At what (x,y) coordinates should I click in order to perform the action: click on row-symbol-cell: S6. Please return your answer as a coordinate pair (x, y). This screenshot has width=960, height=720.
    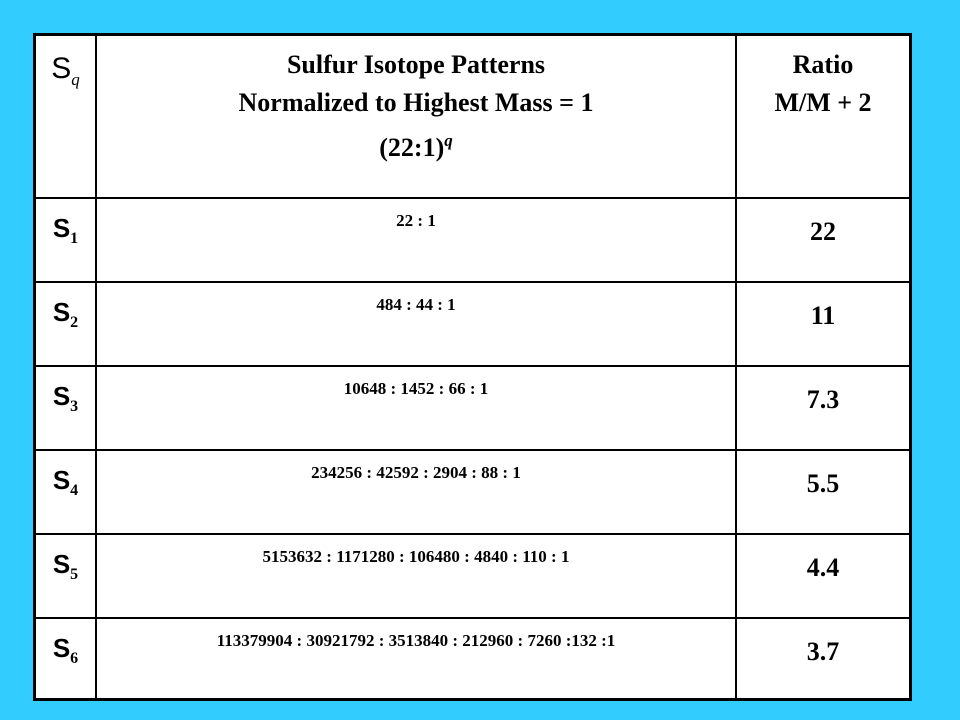
    Looking at the image, I should click on (66, 658).